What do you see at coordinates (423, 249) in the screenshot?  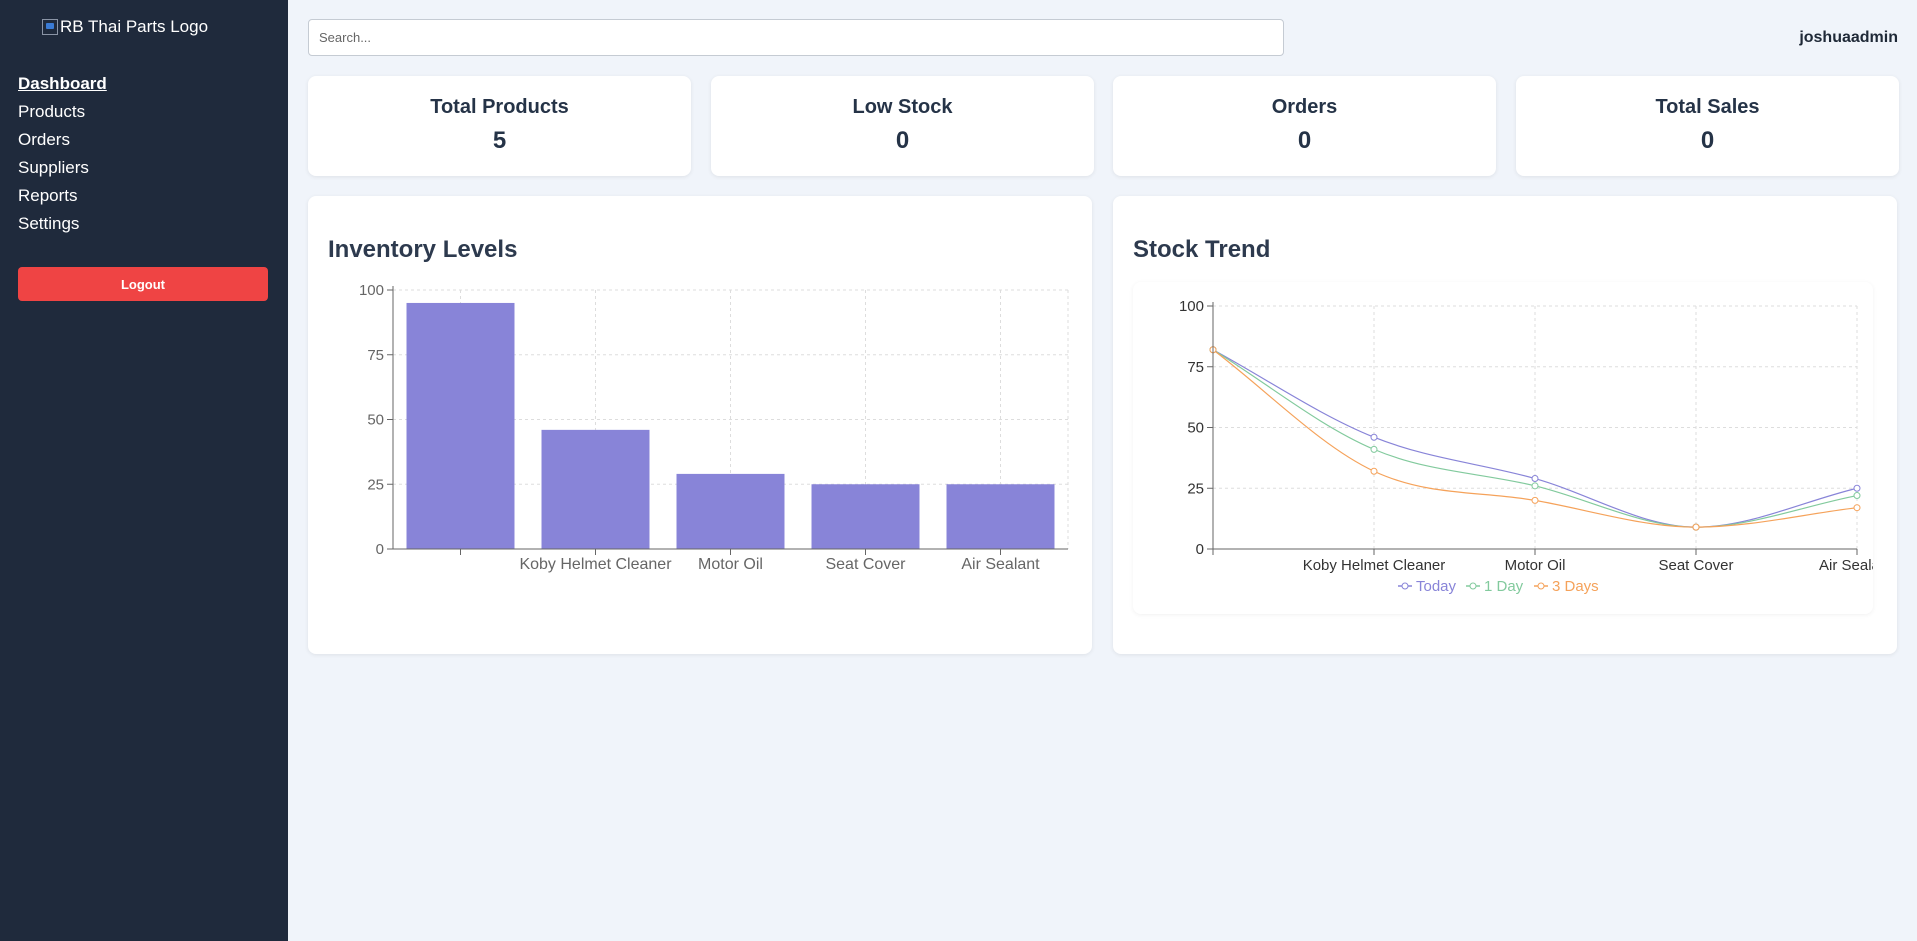 I see `inventory-levels-title: Inventory Levels` at bounding box center [423, 249].